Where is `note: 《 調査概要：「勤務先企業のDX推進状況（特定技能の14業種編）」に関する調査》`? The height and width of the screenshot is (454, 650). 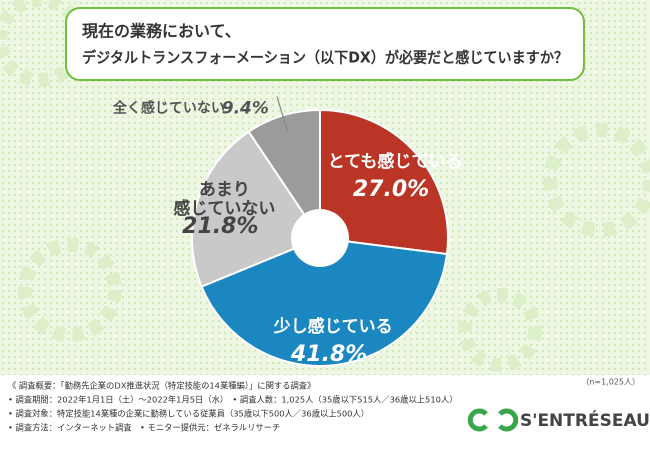 note: 《 調査概要：「勤務先企業のDX推進状況（特定技能の14業種編）」に関する調査》 is located at coordinates (161, 386).